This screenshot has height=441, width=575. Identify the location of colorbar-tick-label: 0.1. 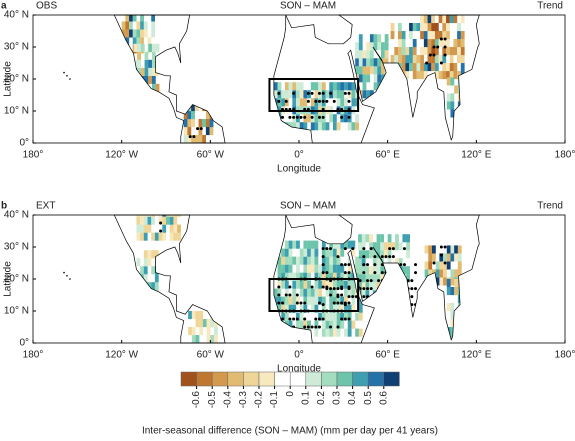
(305, 398).